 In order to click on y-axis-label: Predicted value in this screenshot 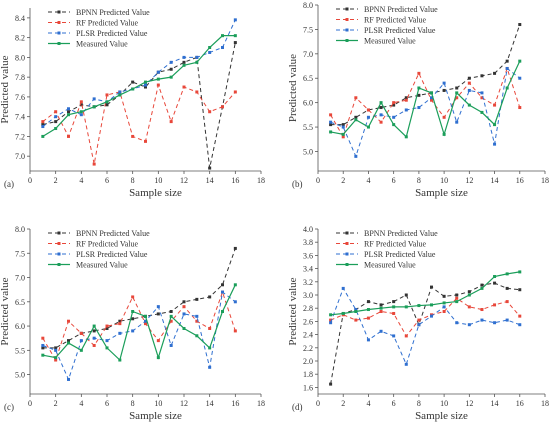, I will do `click(293, 311)`.